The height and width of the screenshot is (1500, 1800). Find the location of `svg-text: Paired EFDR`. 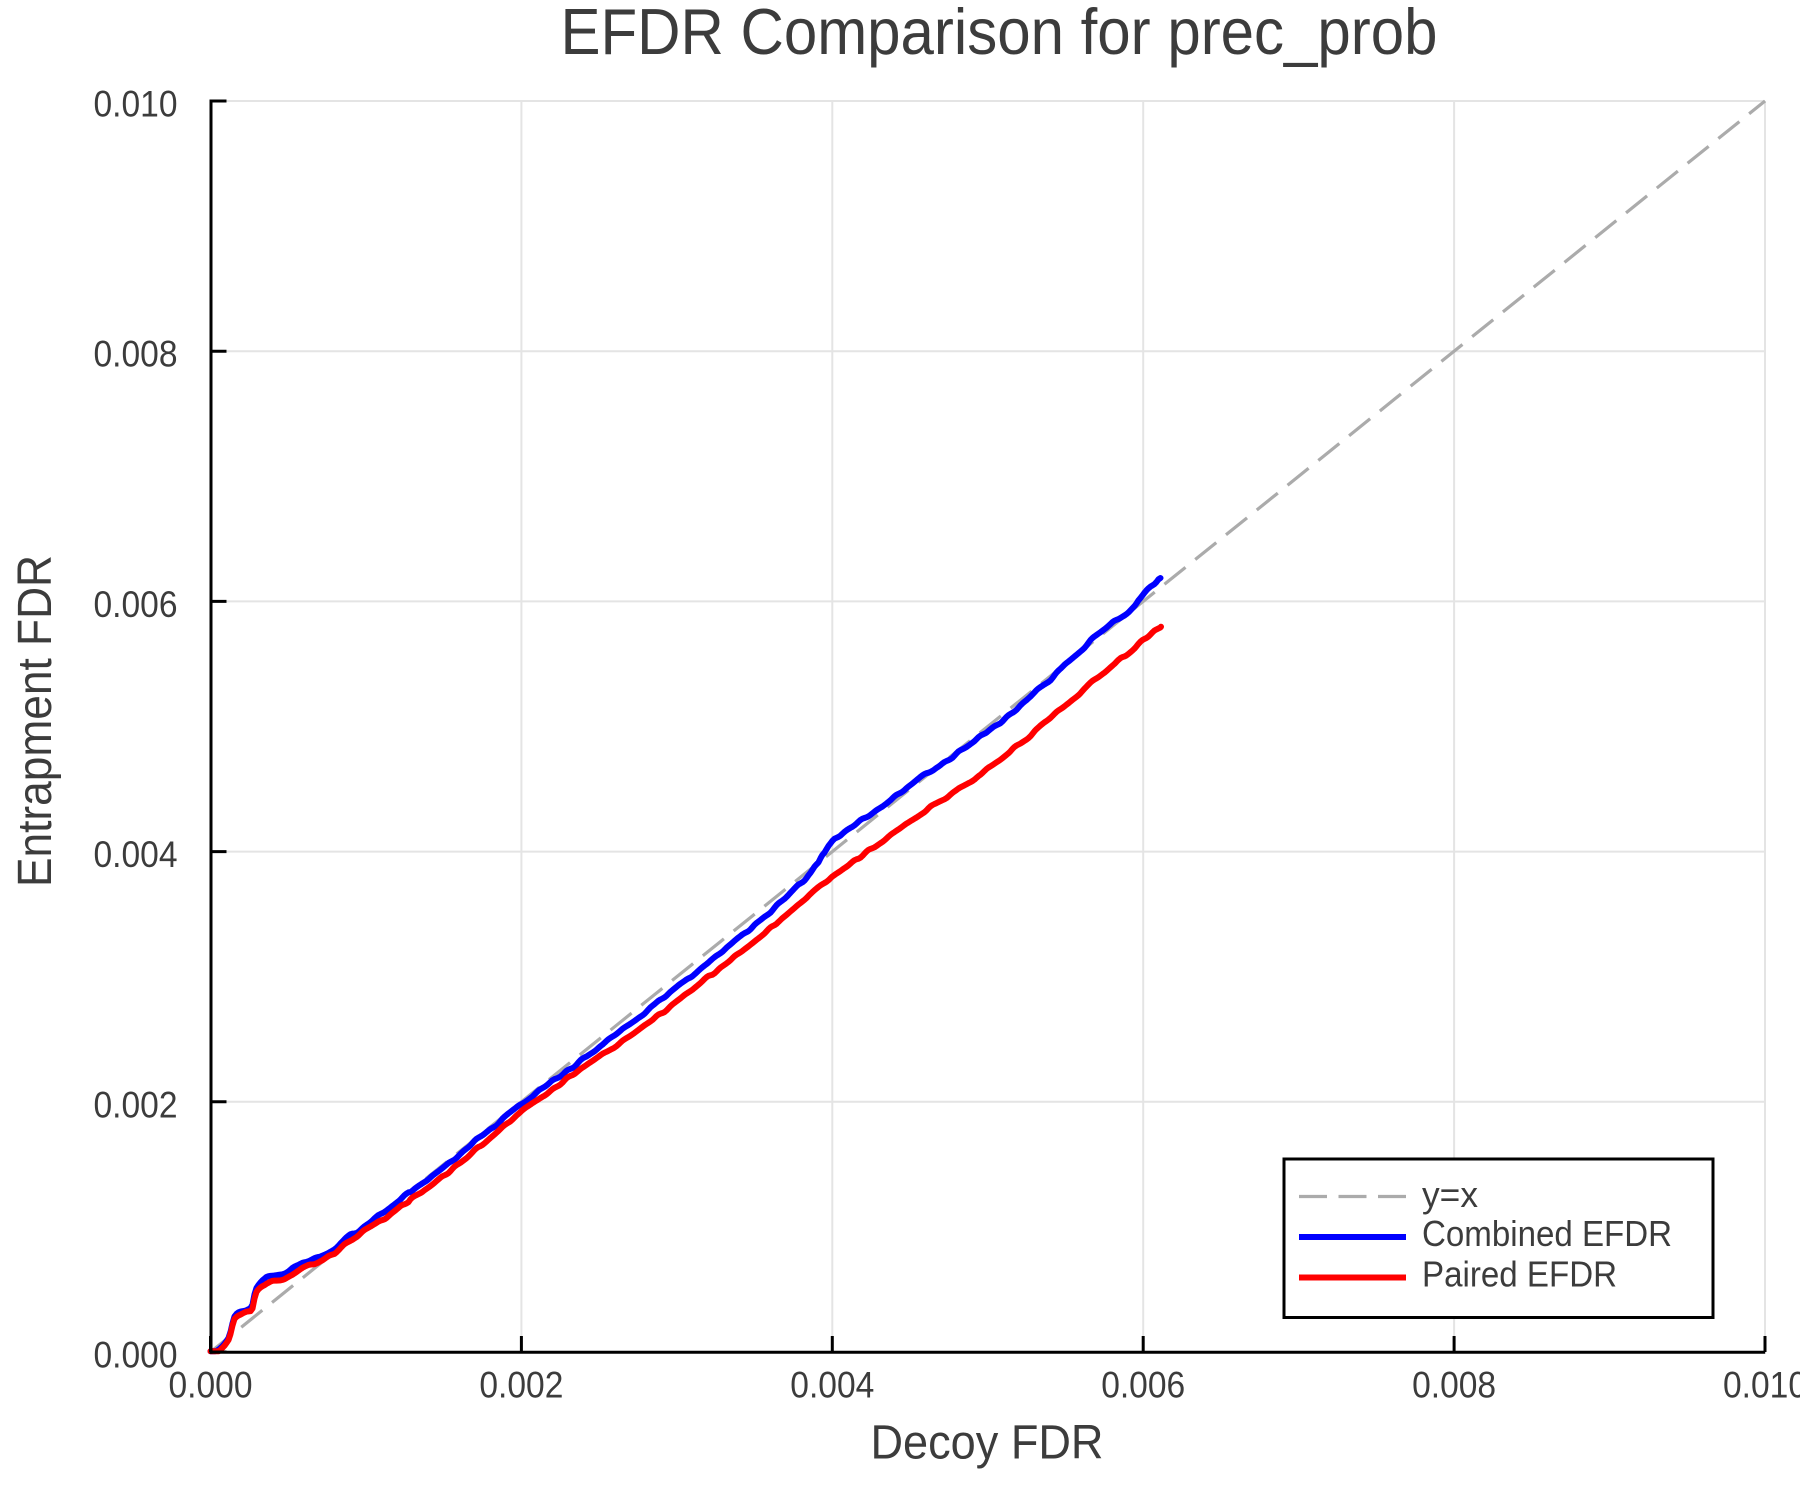

svg-text: Paired EFDR is located at coordinates (1519, 1274).